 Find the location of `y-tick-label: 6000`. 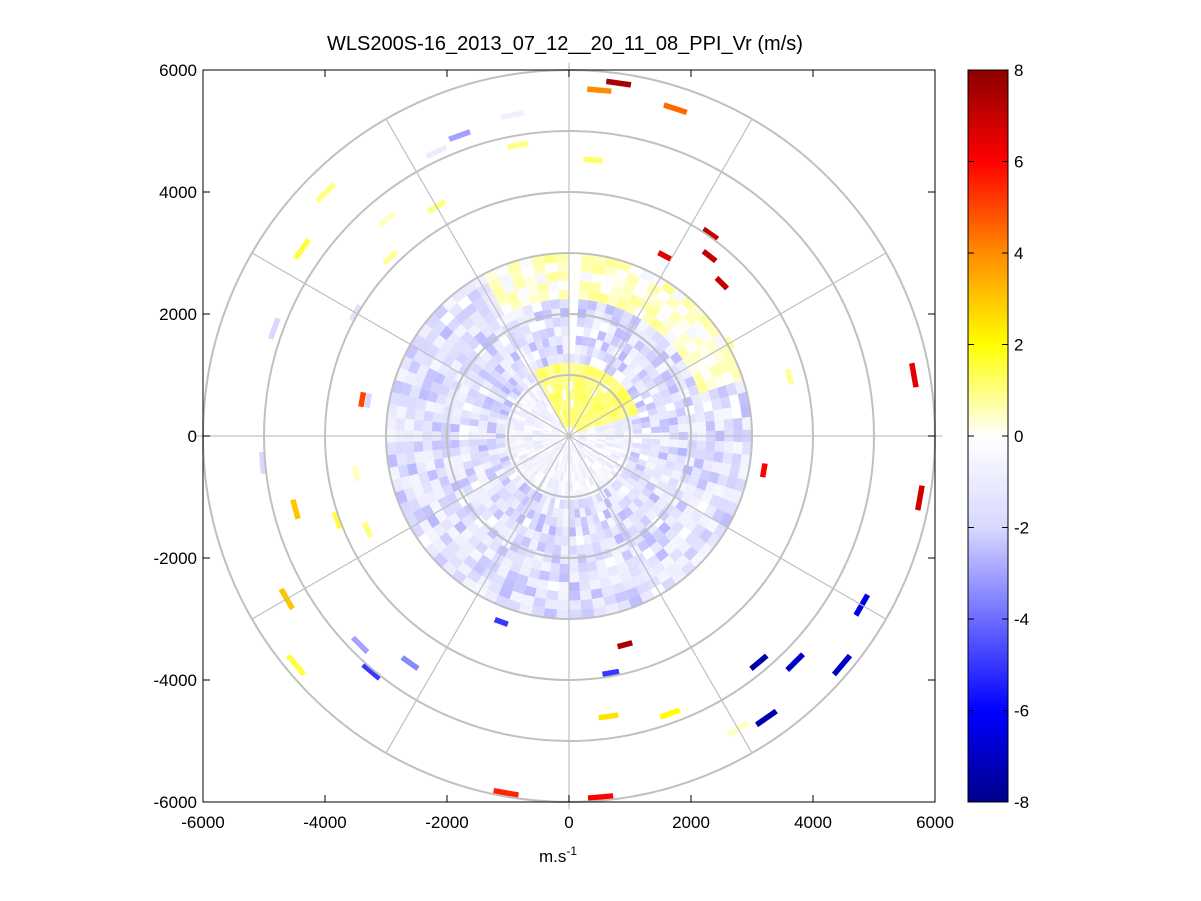

y-tick-label: 6000 is located at coordinates (178, 70).